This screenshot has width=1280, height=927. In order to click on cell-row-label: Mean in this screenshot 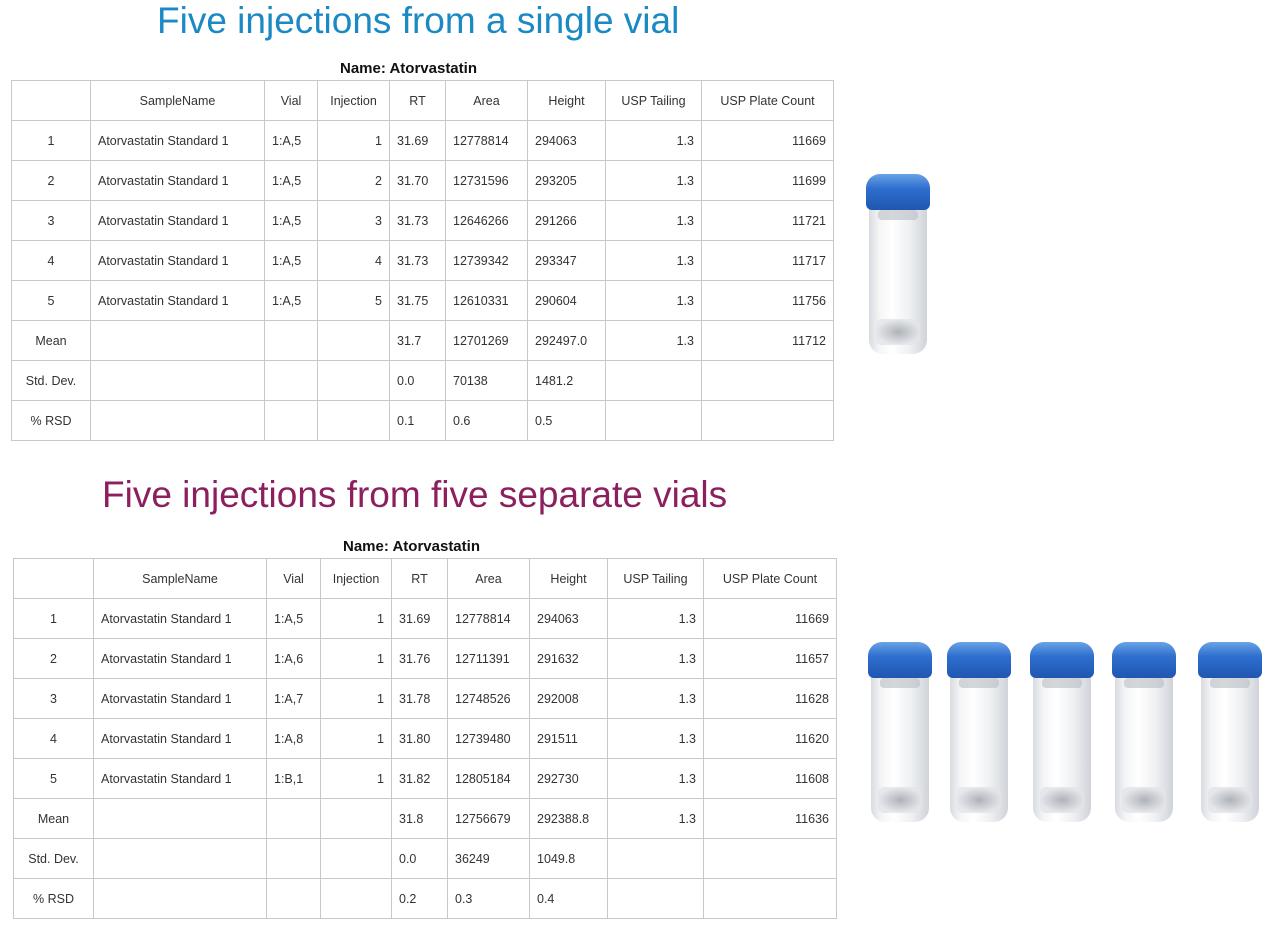, I will do `click(53, 818)`.